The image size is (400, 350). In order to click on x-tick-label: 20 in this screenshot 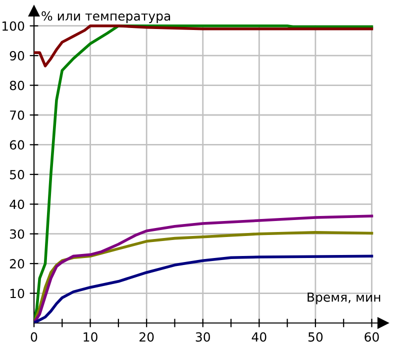, I will do `click(147, 337)`.